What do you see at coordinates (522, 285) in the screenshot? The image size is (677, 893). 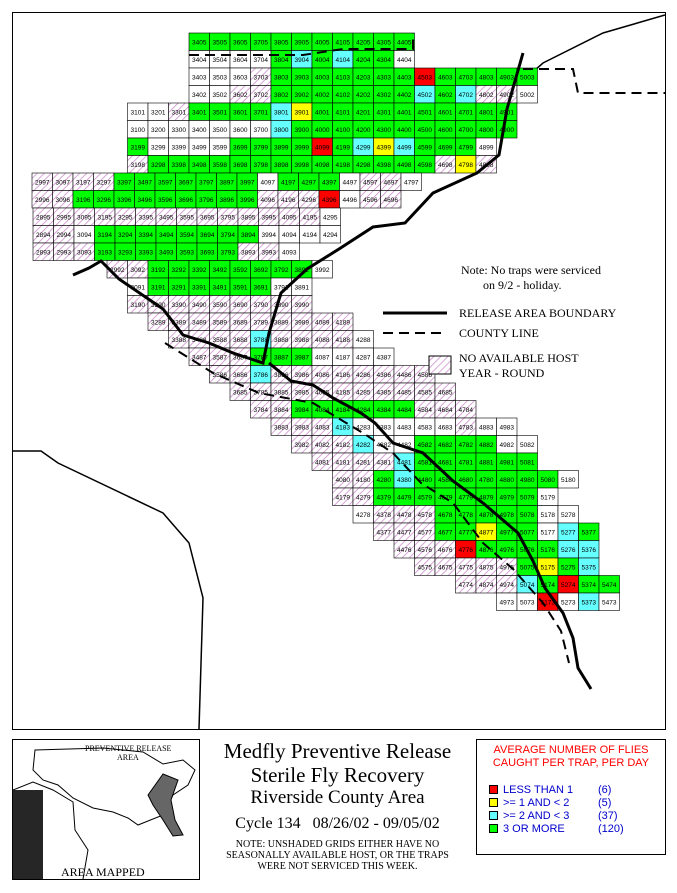 I see `map-note-line2: on 9/2 - holiday.` at bounding box center [522, 285].